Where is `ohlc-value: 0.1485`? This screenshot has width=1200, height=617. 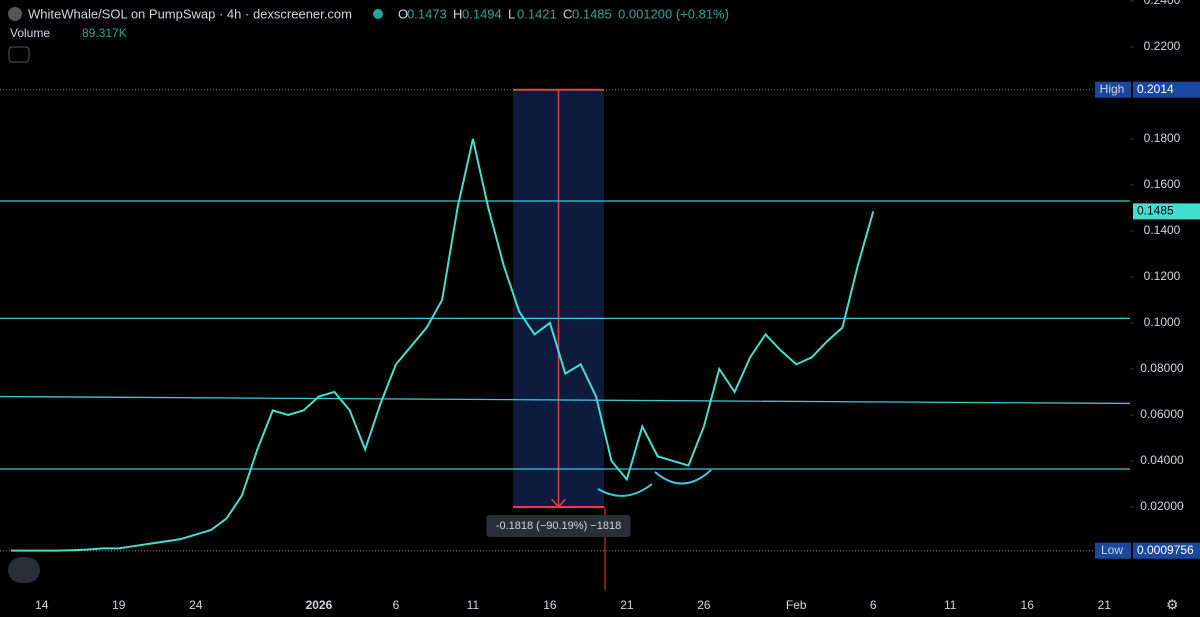 ohlc-value: 0.1485 is located at coordinates (592, 13).